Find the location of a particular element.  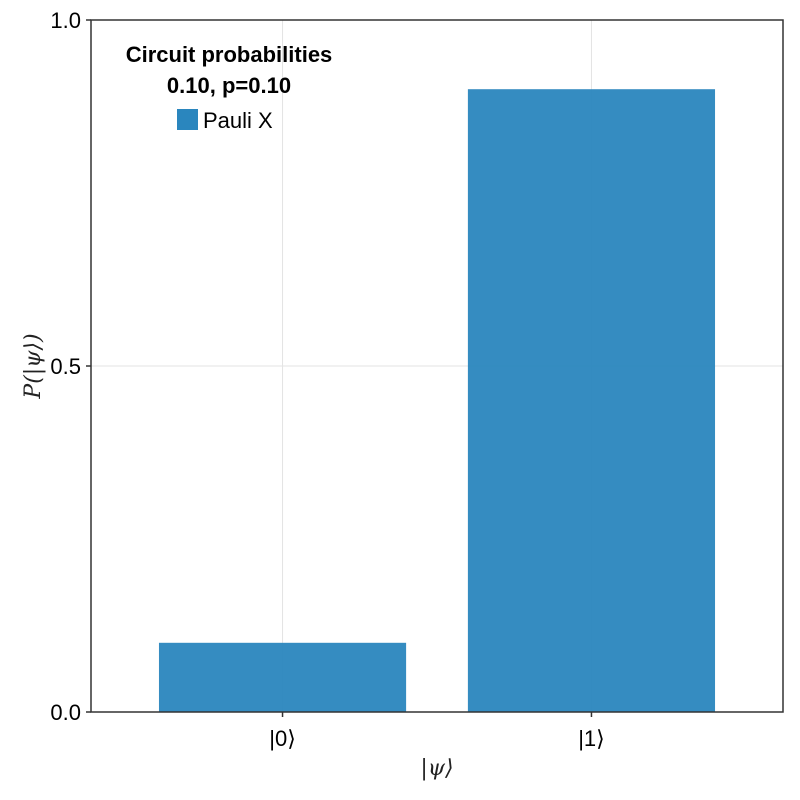

legend-swatch is located at coordinates (187, 119).